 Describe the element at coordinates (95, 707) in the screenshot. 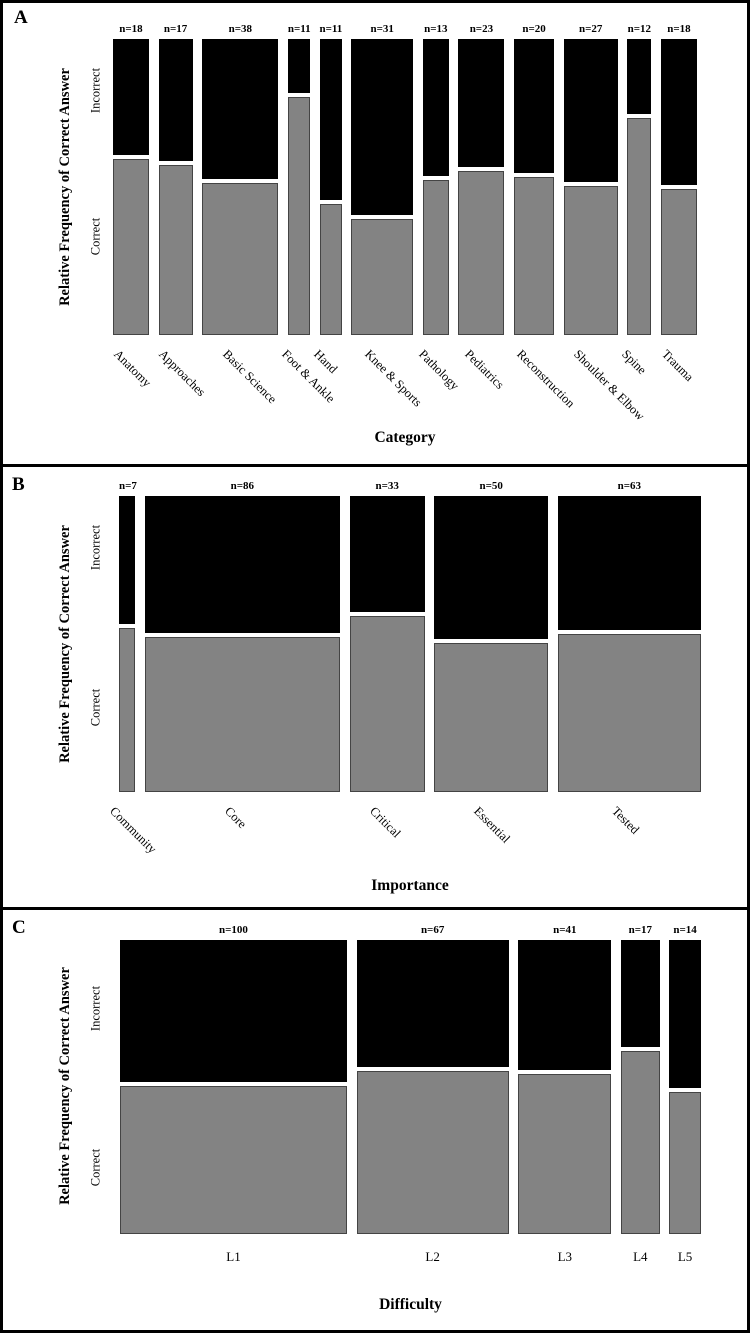

I see `panel-b-ytick-correct: Correct` at that location.